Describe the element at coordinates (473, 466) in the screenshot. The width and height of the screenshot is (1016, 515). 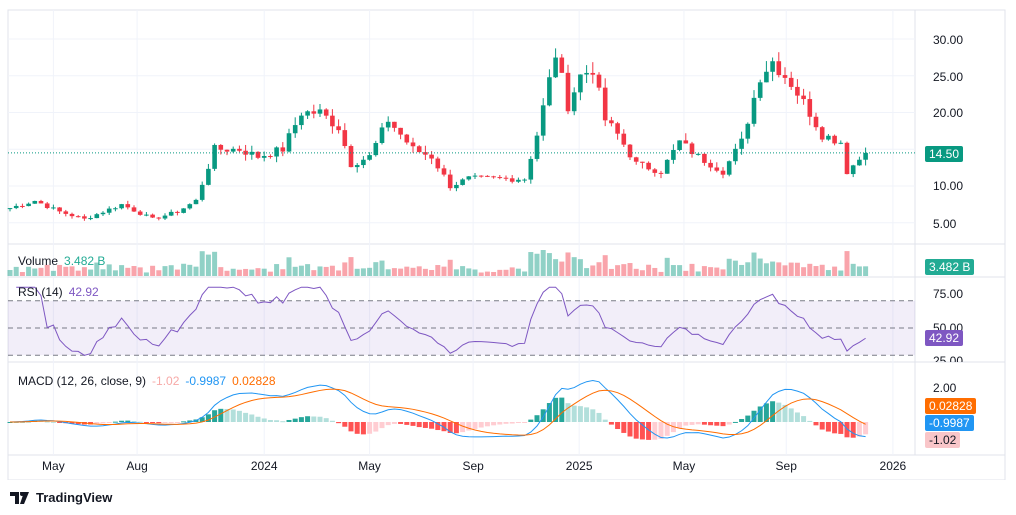
I see `time-axis-label: Sep` at that location.